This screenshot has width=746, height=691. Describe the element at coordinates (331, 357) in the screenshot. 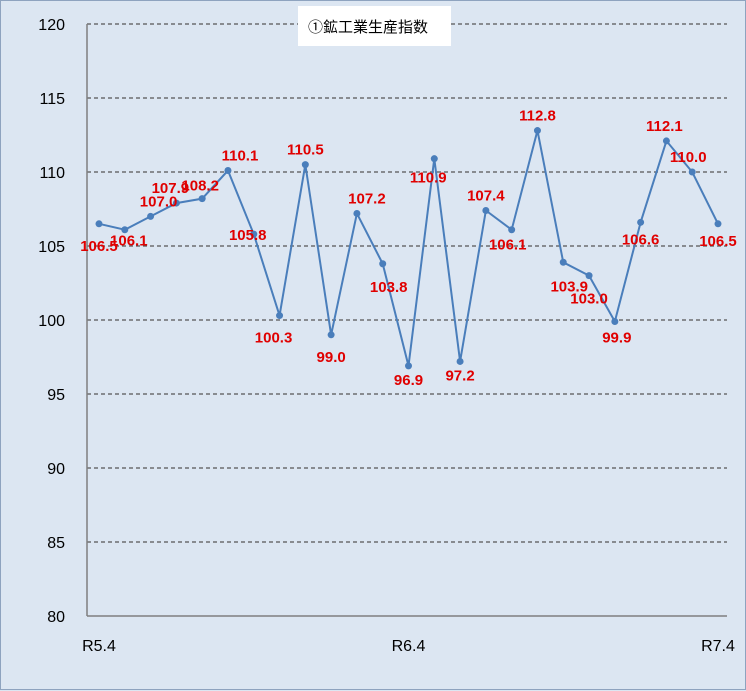

I see `data-label: 99.0` at that location.